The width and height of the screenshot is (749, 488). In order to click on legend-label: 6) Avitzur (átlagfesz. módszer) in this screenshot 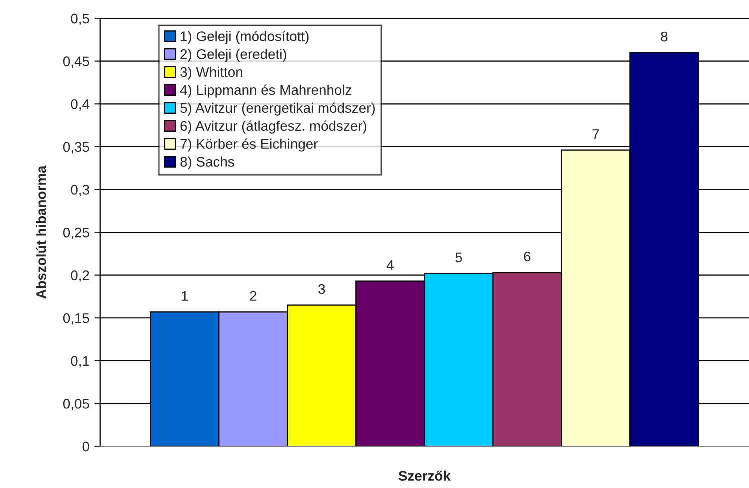, I will do `click(273, 127)`.